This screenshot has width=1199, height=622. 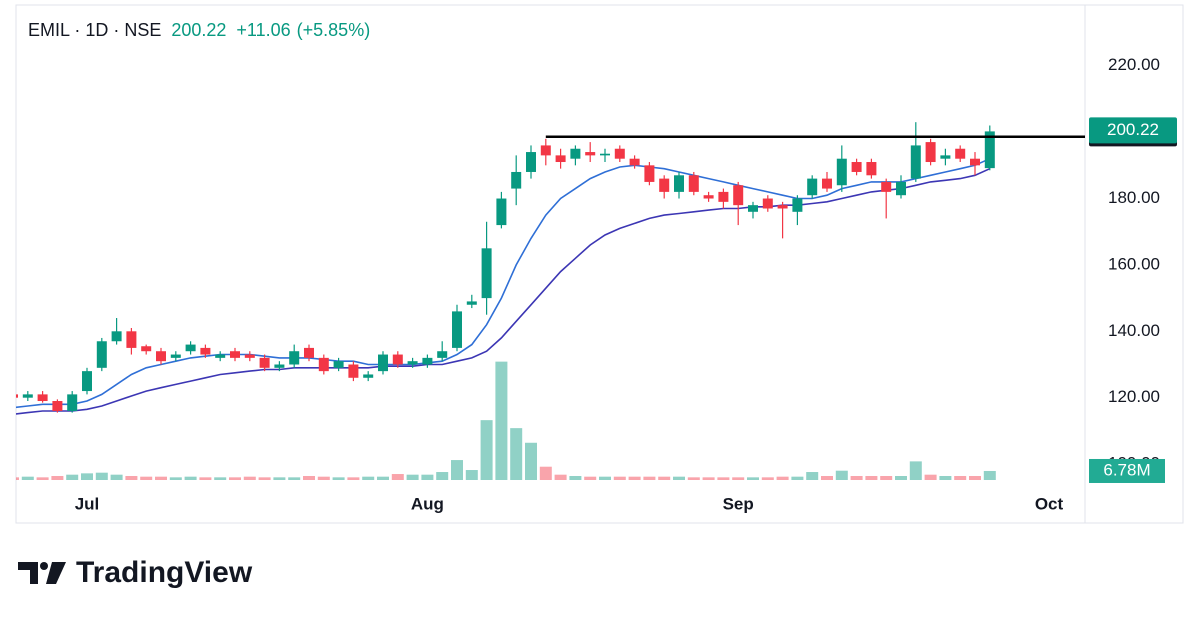 What do you see at coordinates (1134, 197) in the screenshot?
I see `y-tick-label: 180.00` at bounding box center [1134, 197].